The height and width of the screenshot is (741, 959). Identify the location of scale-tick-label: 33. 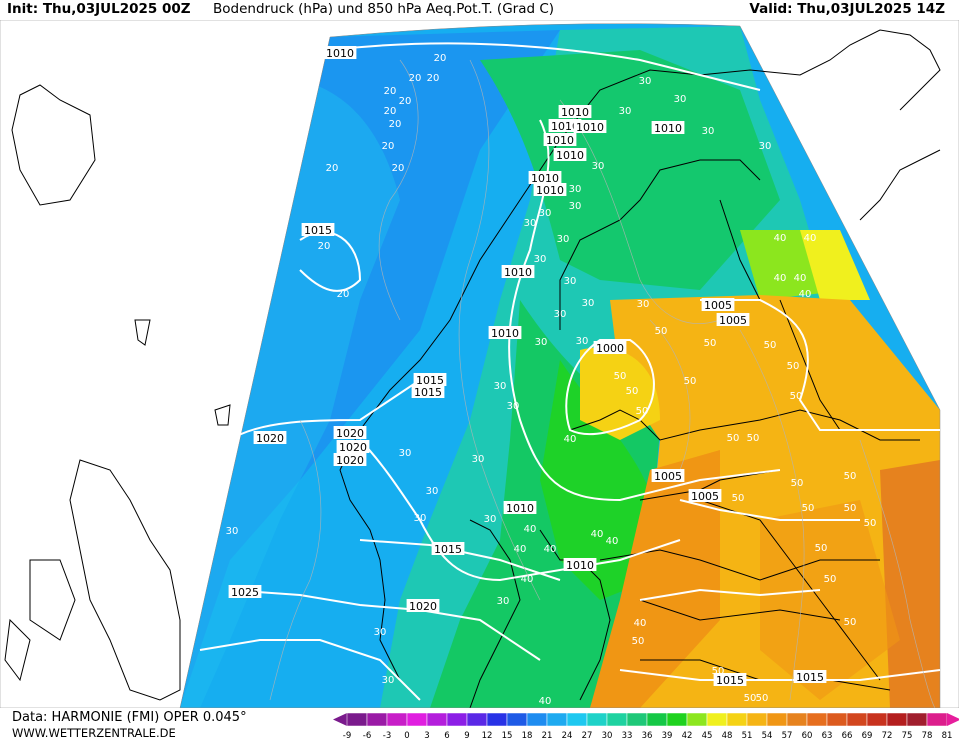
(627, 736).